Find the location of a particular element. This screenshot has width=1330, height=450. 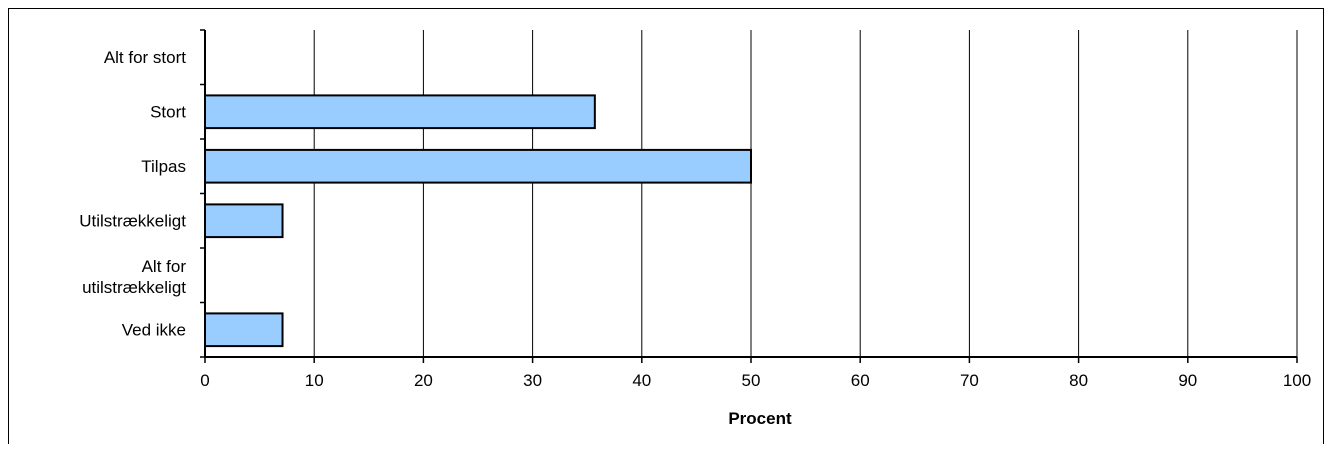

x-tick-label: 40 is located at coordinates (641, 380).